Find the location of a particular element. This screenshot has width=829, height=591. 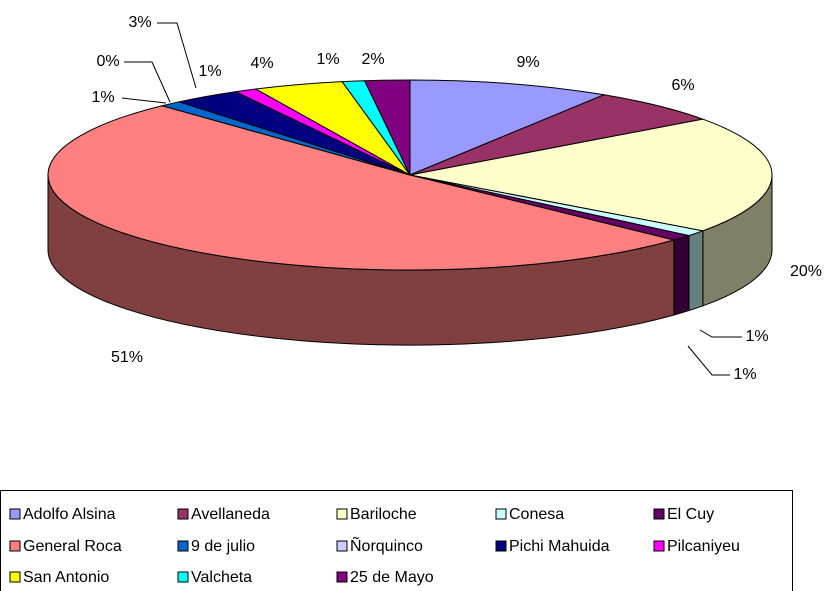

legend-label: 25 de Mayo is located at coordinates (392, 577).